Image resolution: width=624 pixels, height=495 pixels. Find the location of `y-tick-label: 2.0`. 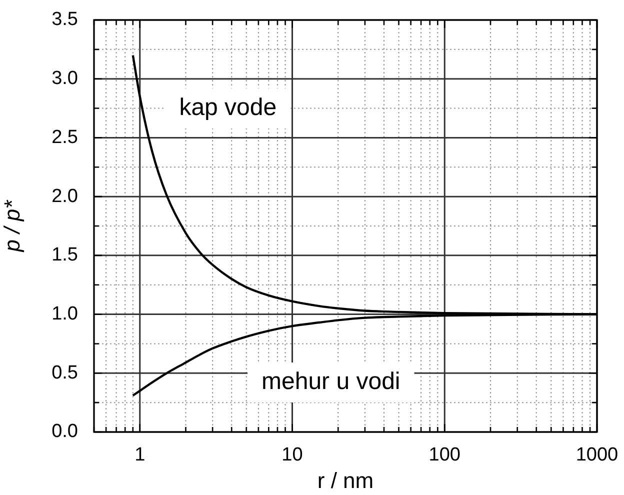

y-tick-label: 2.0 is located at coordinates (65, 196).